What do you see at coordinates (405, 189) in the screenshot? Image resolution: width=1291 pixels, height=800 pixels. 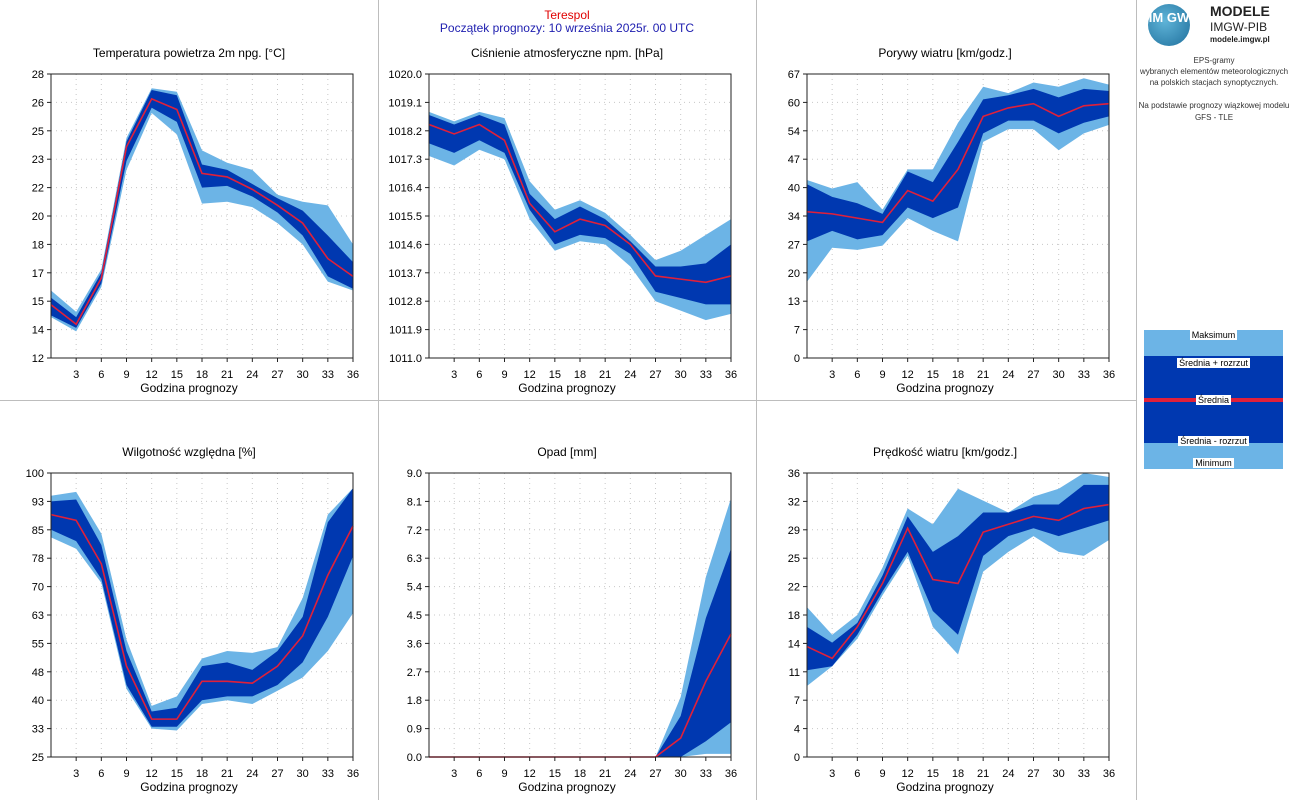 I see `y-tick-label: 1016.4` at bounding box center [405, 189].